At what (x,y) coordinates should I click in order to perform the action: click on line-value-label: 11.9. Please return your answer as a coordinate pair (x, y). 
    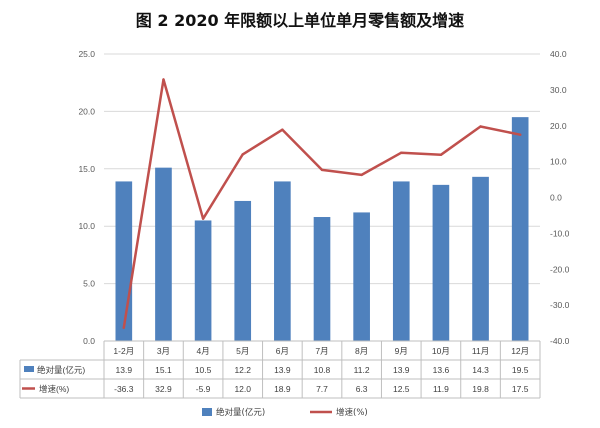
    Looking at the image, I should click on (441, 389).